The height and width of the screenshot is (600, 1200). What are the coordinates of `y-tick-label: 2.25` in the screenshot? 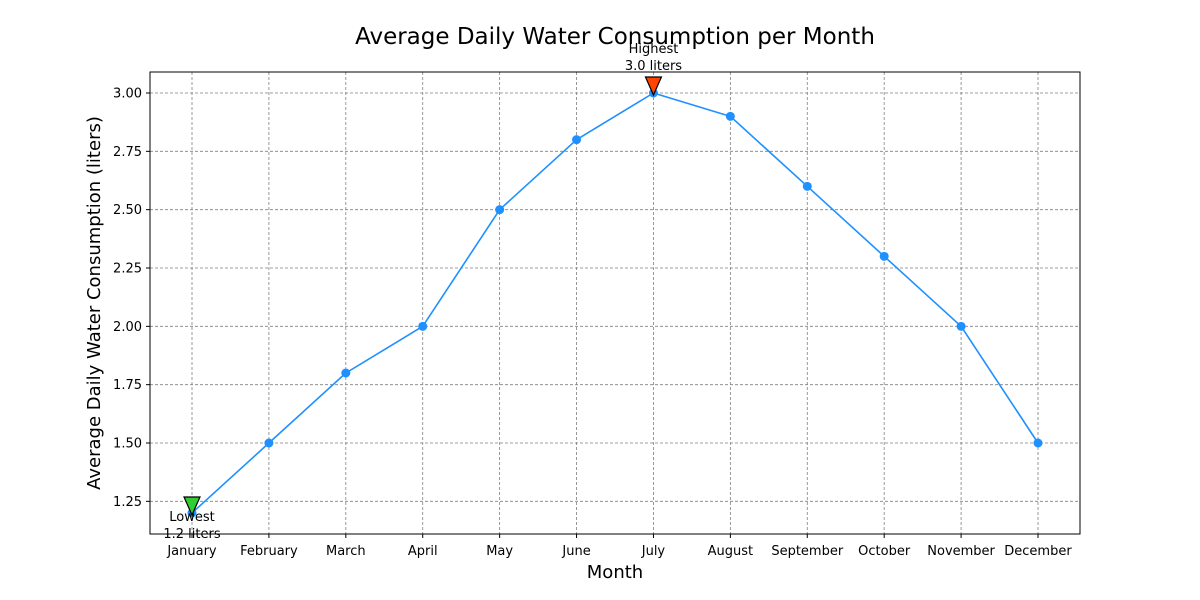 It's located at (127, 269).